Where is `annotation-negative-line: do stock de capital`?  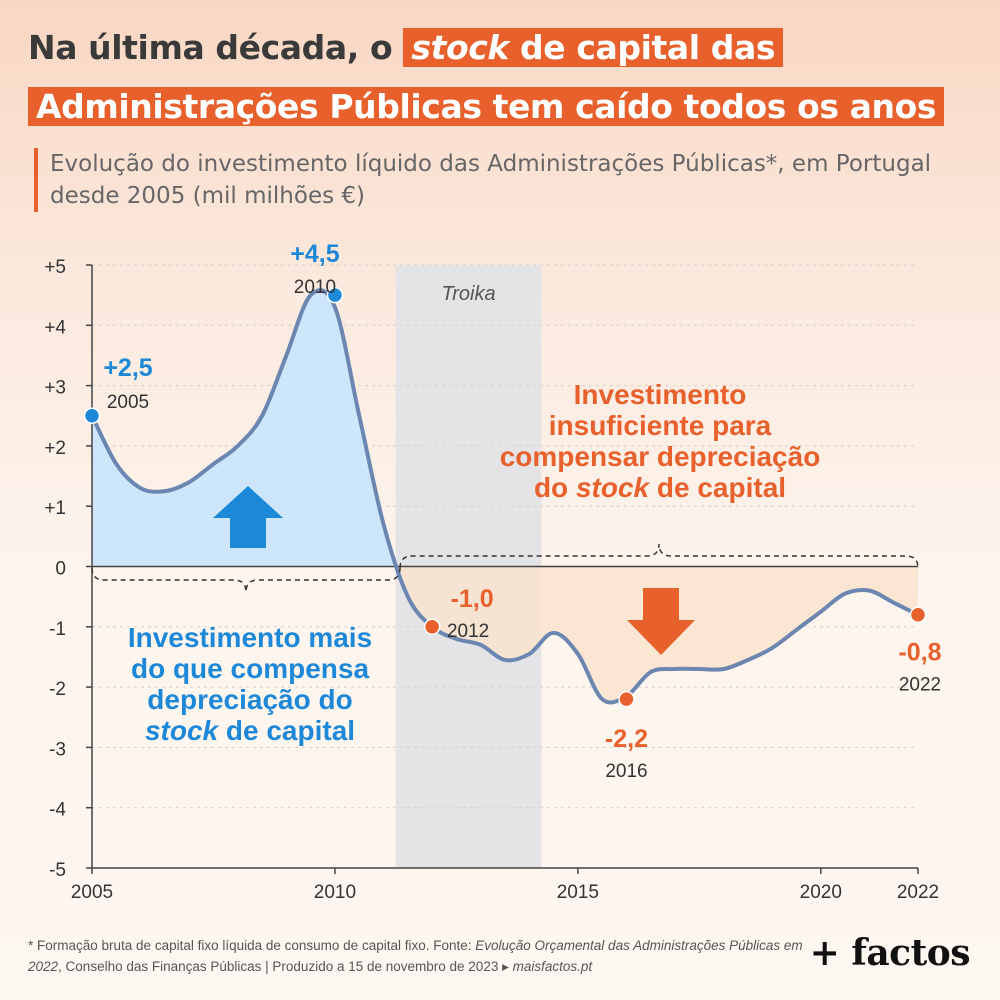
annotation-negative-line: do stock de capital is located at coordinates (660, 487).